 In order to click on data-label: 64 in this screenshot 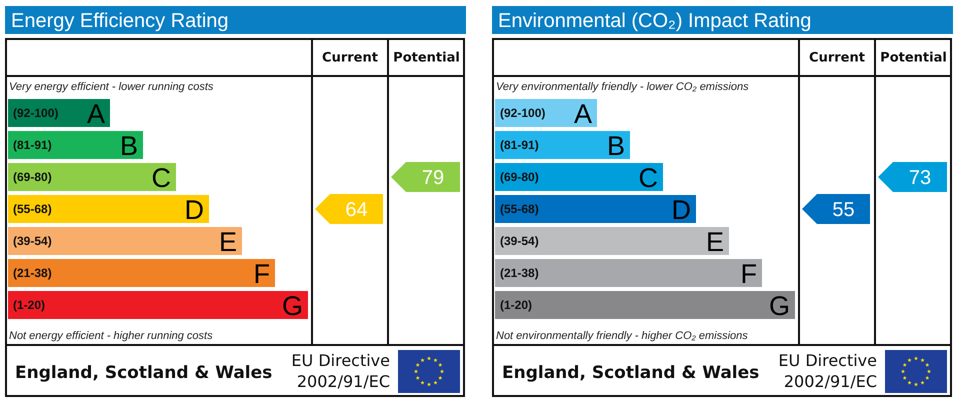, I will do `click(356, 210)`.